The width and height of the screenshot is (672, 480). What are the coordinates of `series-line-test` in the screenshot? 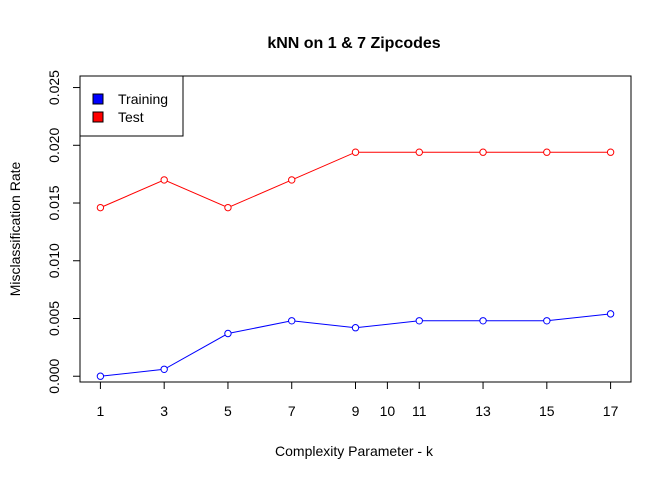 It's located at (355, 180).